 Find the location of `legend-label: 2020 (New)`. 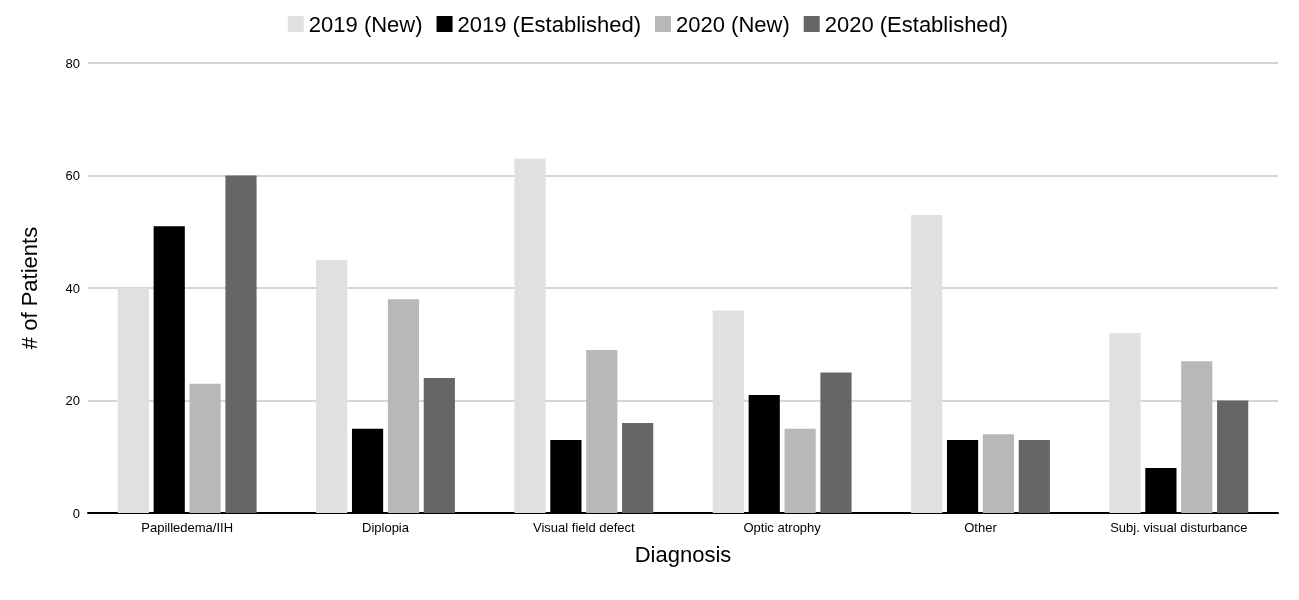

legend-label: 2020 (New) is located at coordinates (733, 24).